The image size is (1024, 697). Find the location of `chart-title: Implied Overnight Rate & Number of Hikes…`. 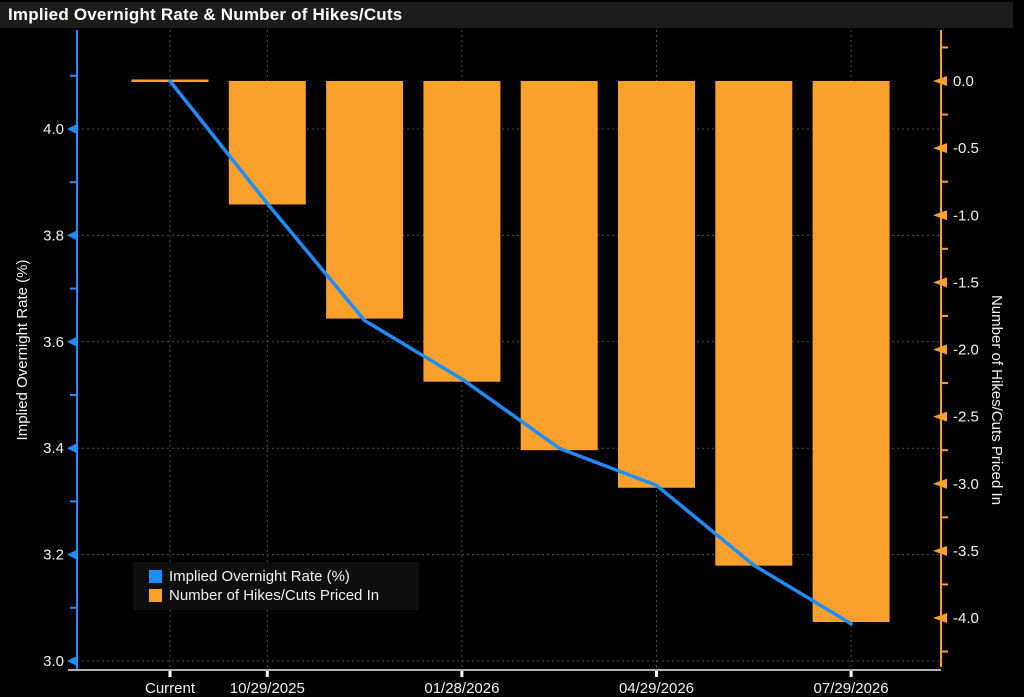

chart-title: Implied Overnight Rate & Number of Hikes… is located at coordinates (205, 14).